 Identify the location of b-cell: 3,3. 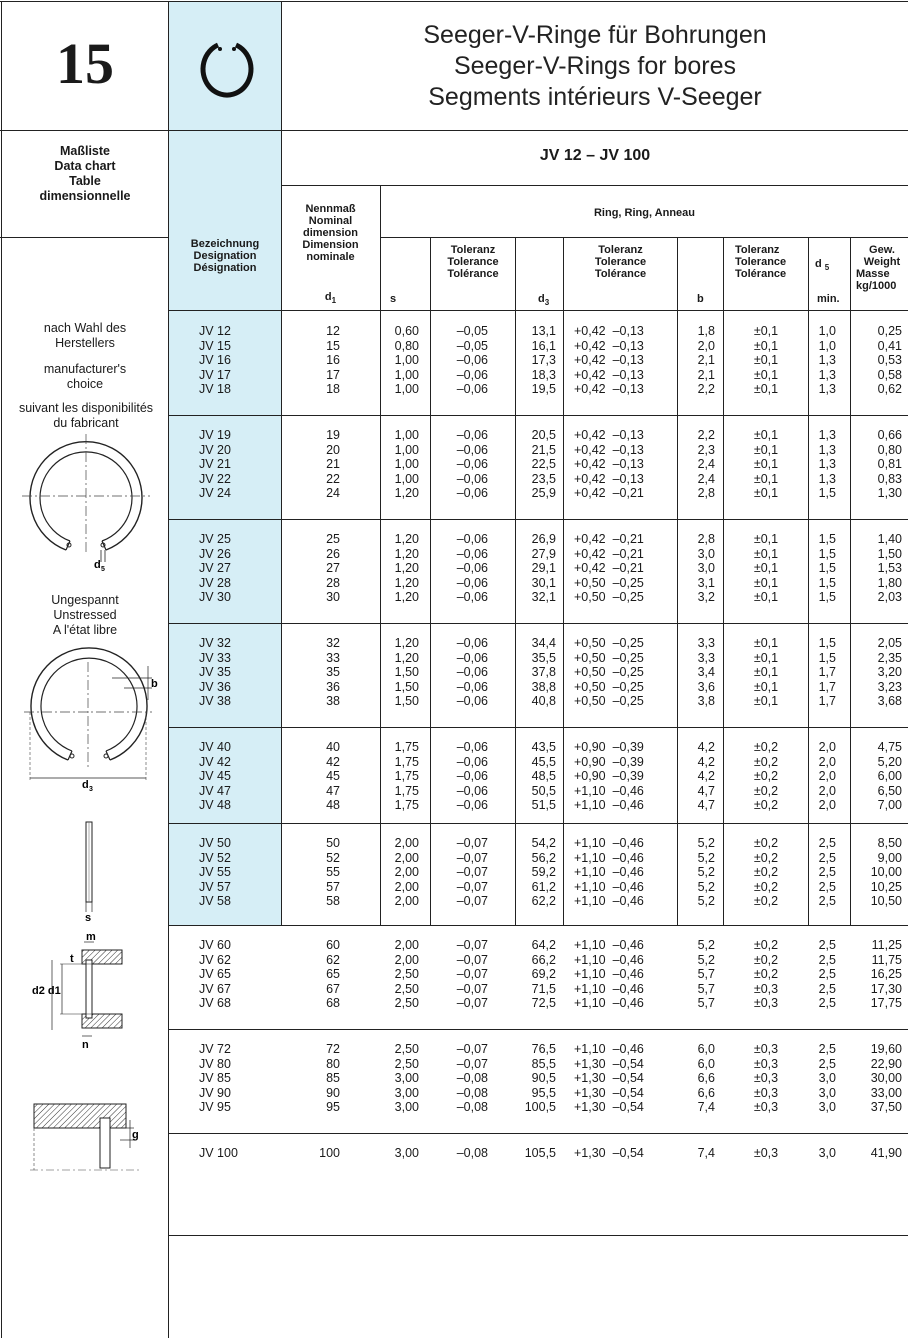
(706, 643).